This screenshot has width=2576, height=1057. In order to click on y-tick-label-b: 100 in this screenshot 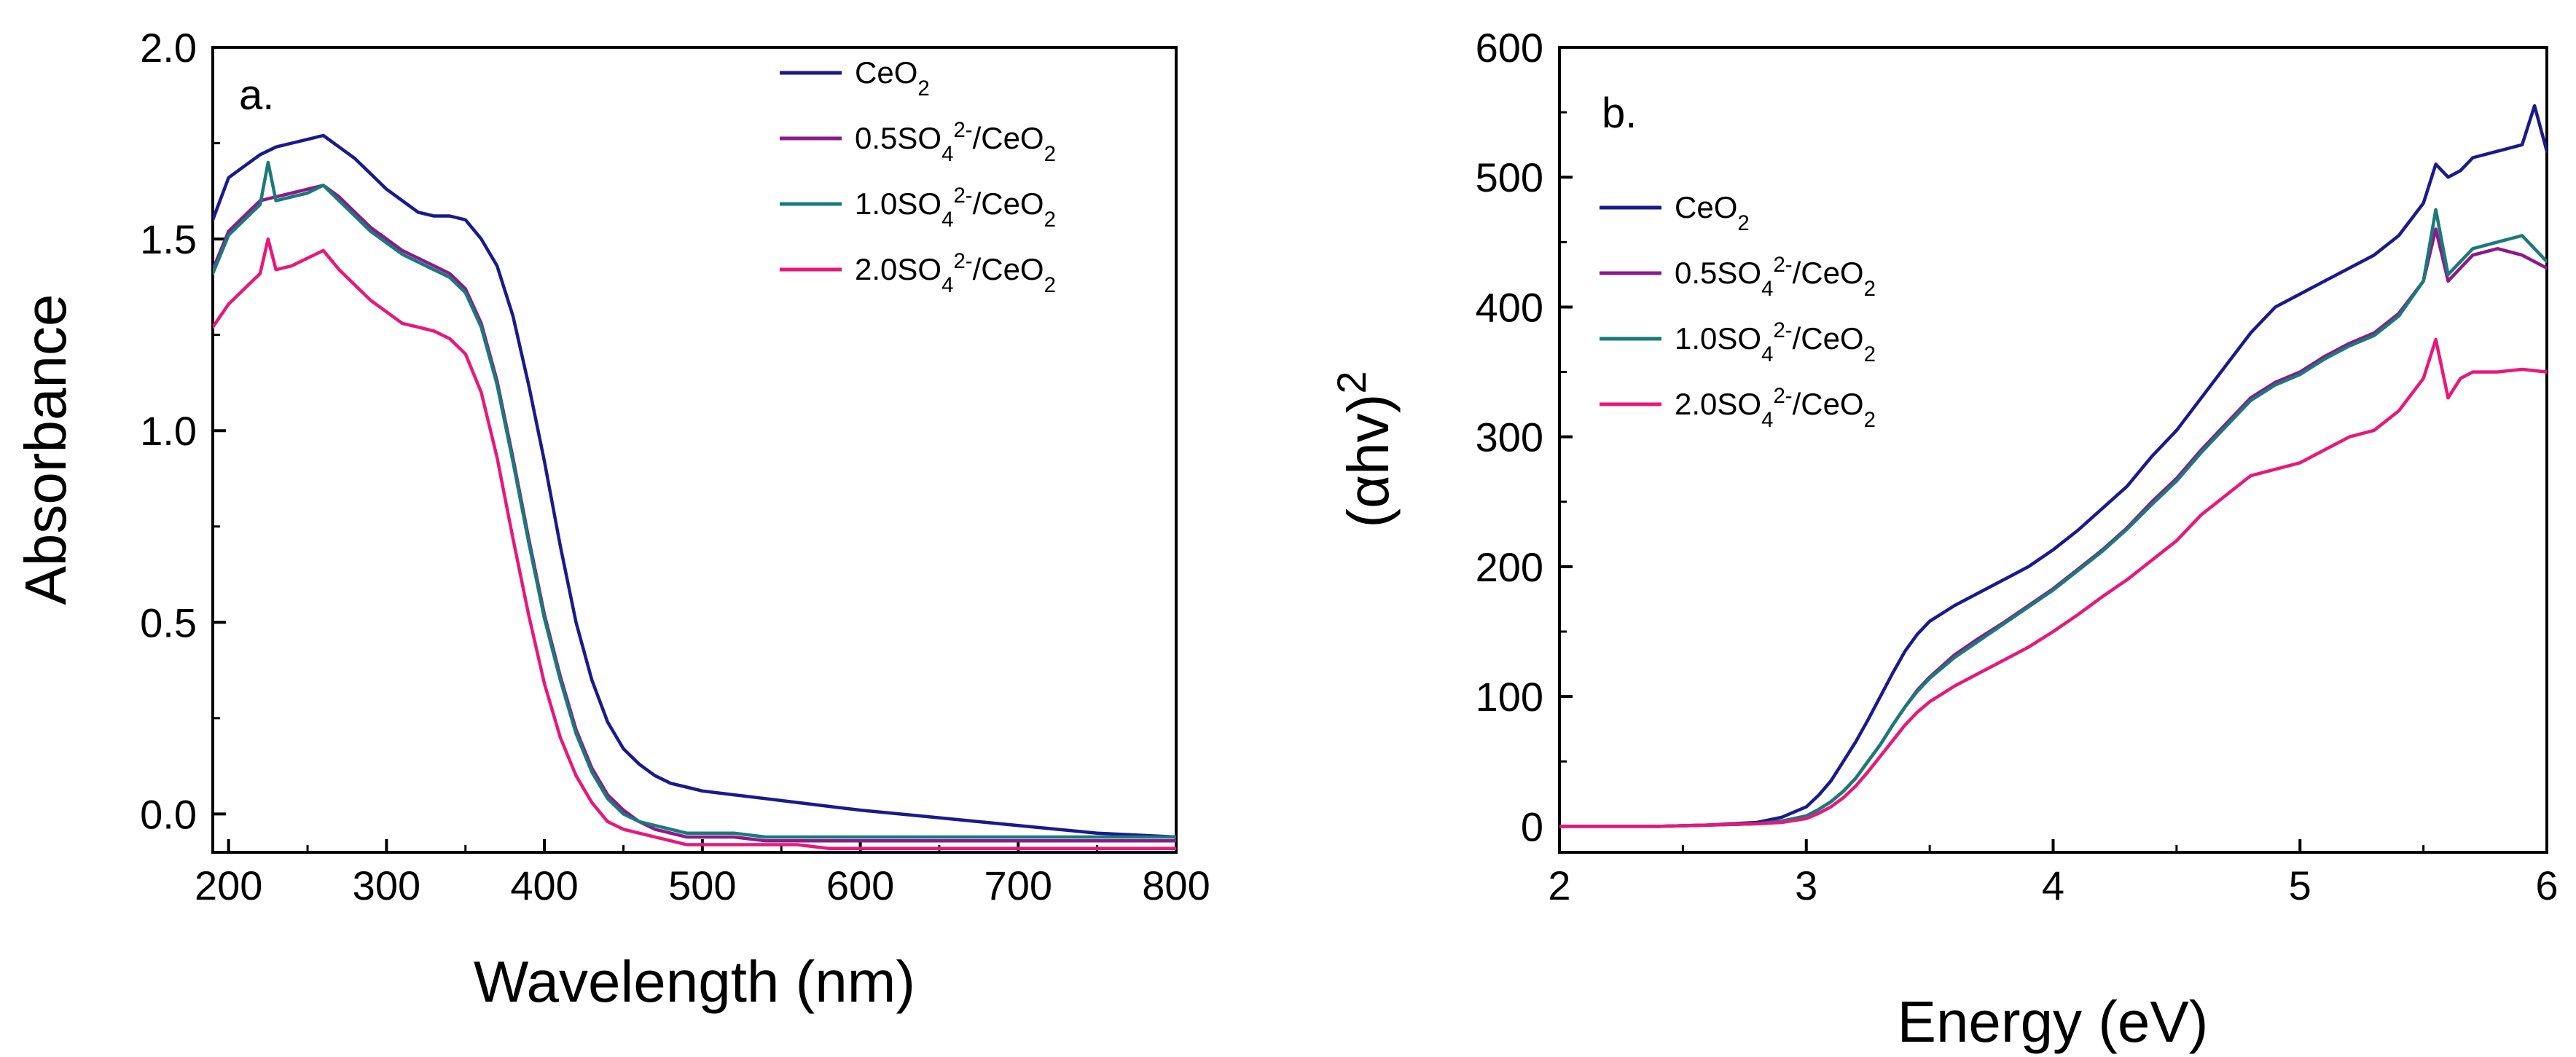, I will do `click(1509, 697)`.